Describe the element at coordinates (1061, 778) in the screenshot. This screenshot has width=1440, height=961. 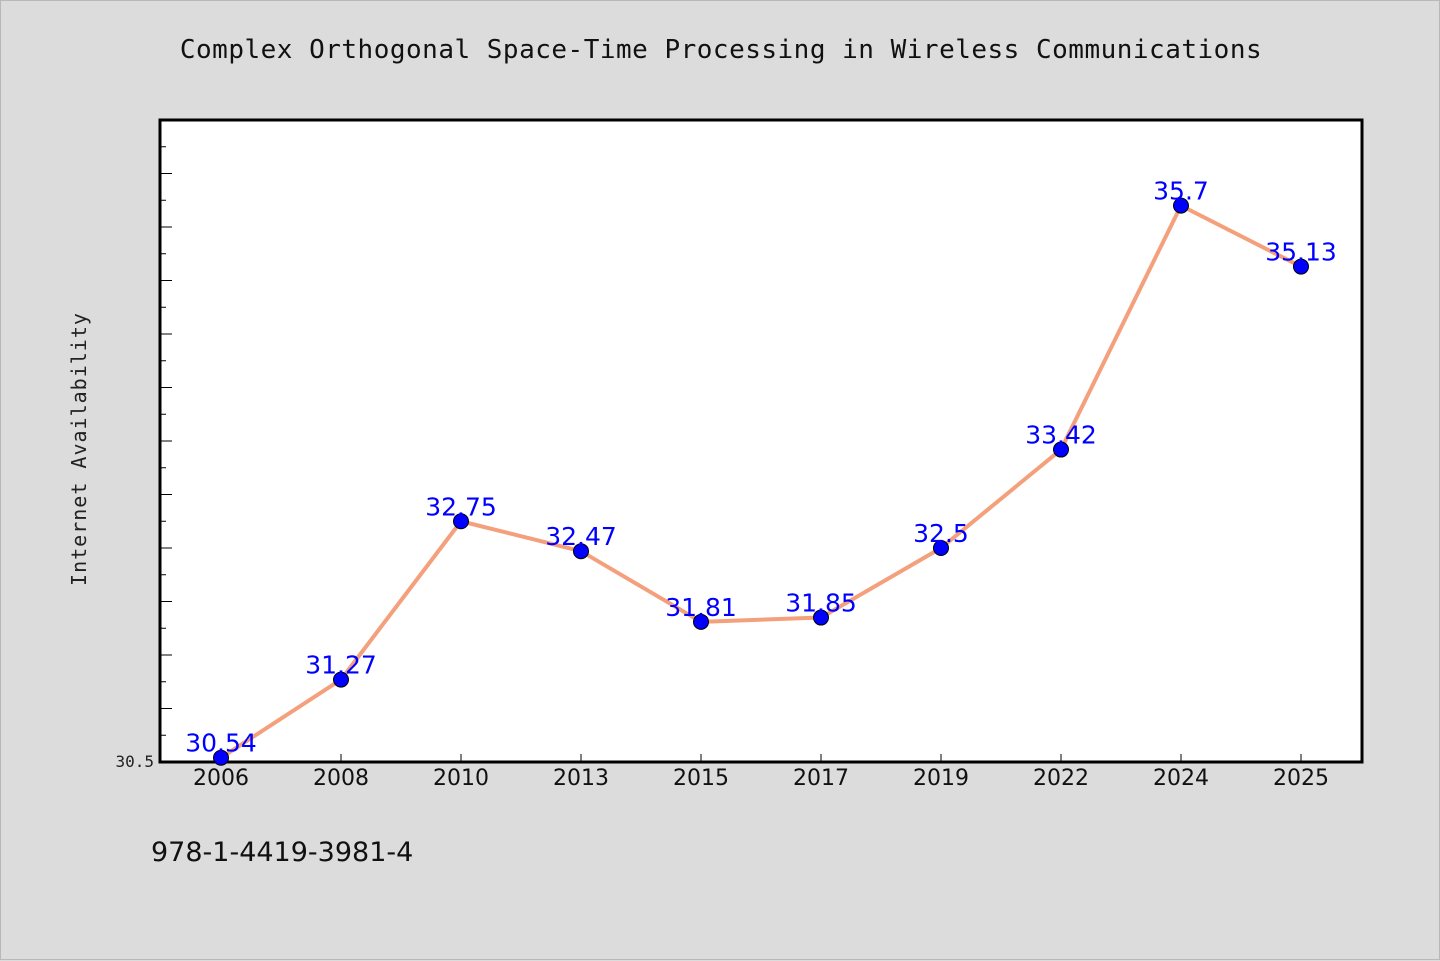
I see `x-tick-label: 2022` at that location.